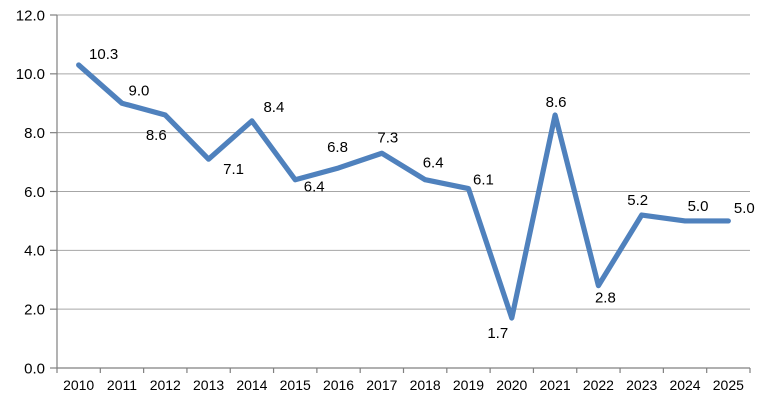  I want to click on data-label: 6.8, so click(337, 147).